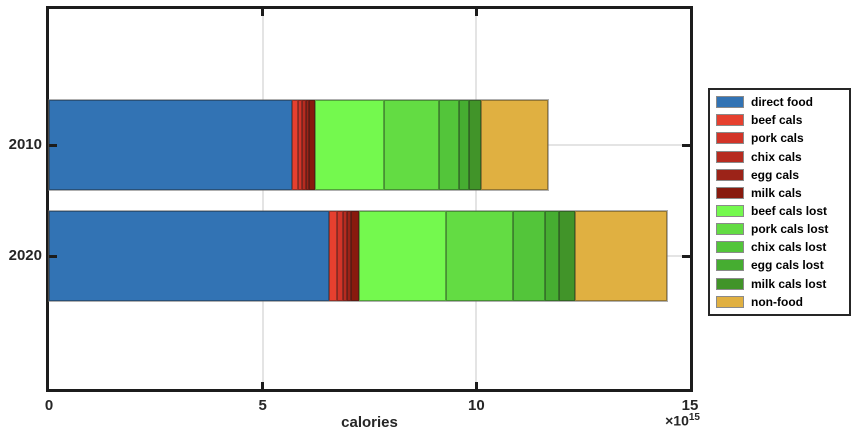 This screenshot has height=443, width=856. What do you see at coordinates (25, 255) in the screenshot?
I see `y-tick-label-2020: 2020` at bounding box center [25, 255].